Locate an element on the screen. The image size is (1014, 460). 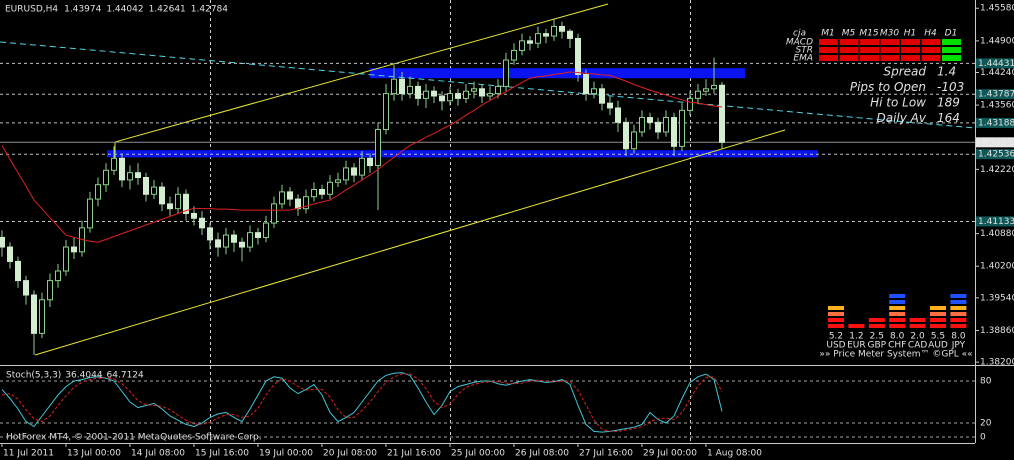
level-label: 1.44431 is located at coordinates (996, 64).